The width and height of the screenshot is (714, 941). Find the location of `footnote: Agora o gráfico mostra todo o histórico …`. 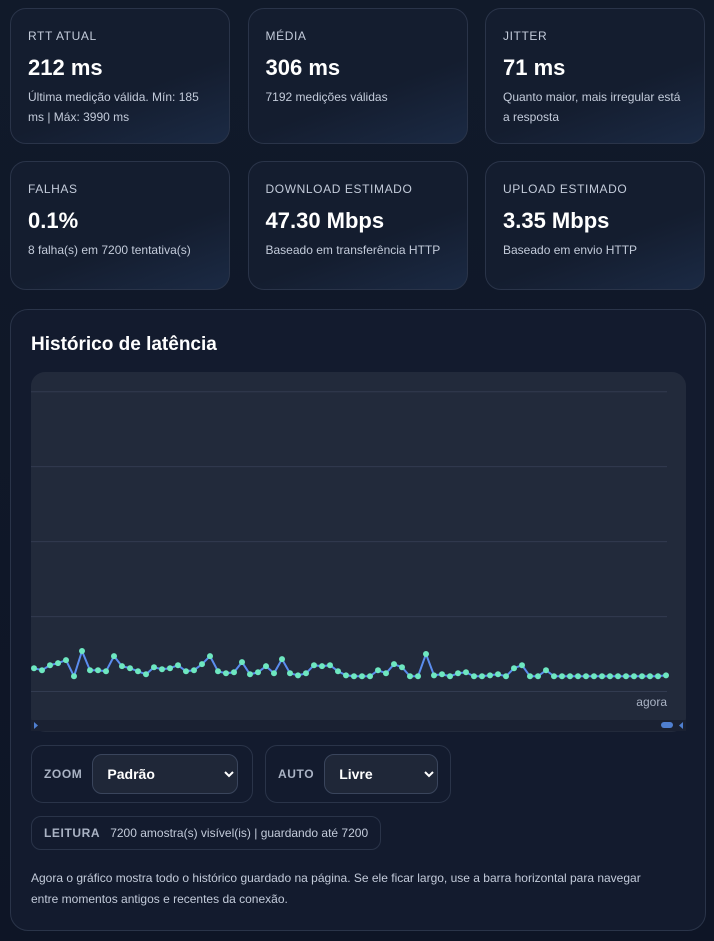

footnote: Agora o gráfico mostra todo o histórico … is located at coordinates (336, 888).